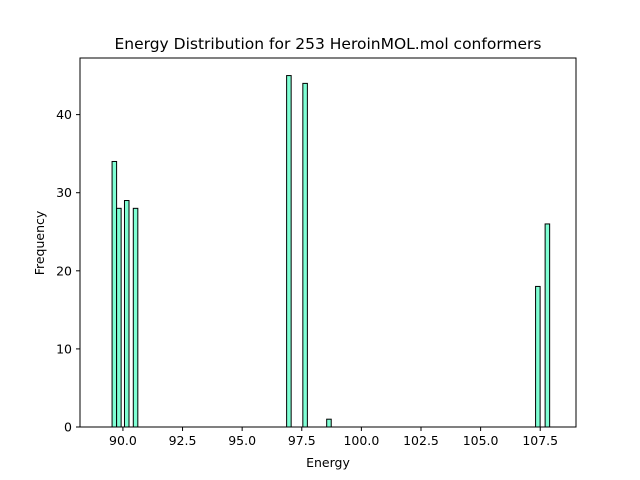 The width and height of the screenshot is (640, 480). What do you see at coordinates (39, 242) in the screenshot?
I see `y-axis-label: Frequency` at bounding box center [39, 242].